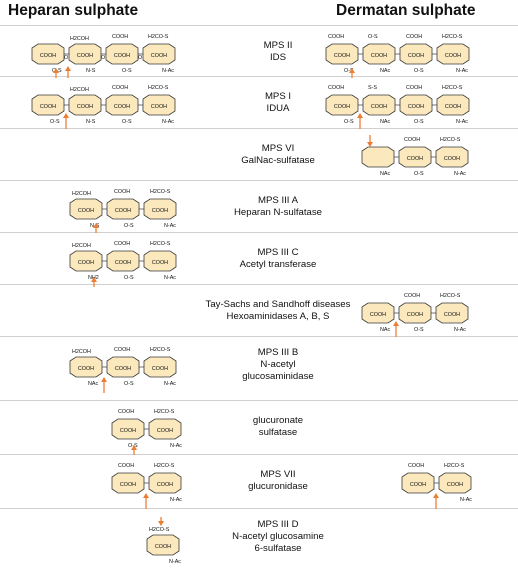 The height and width of the screenshot is (573, 518). I want to click on ring-2: COOH S-S NAc, so click(379, 105).